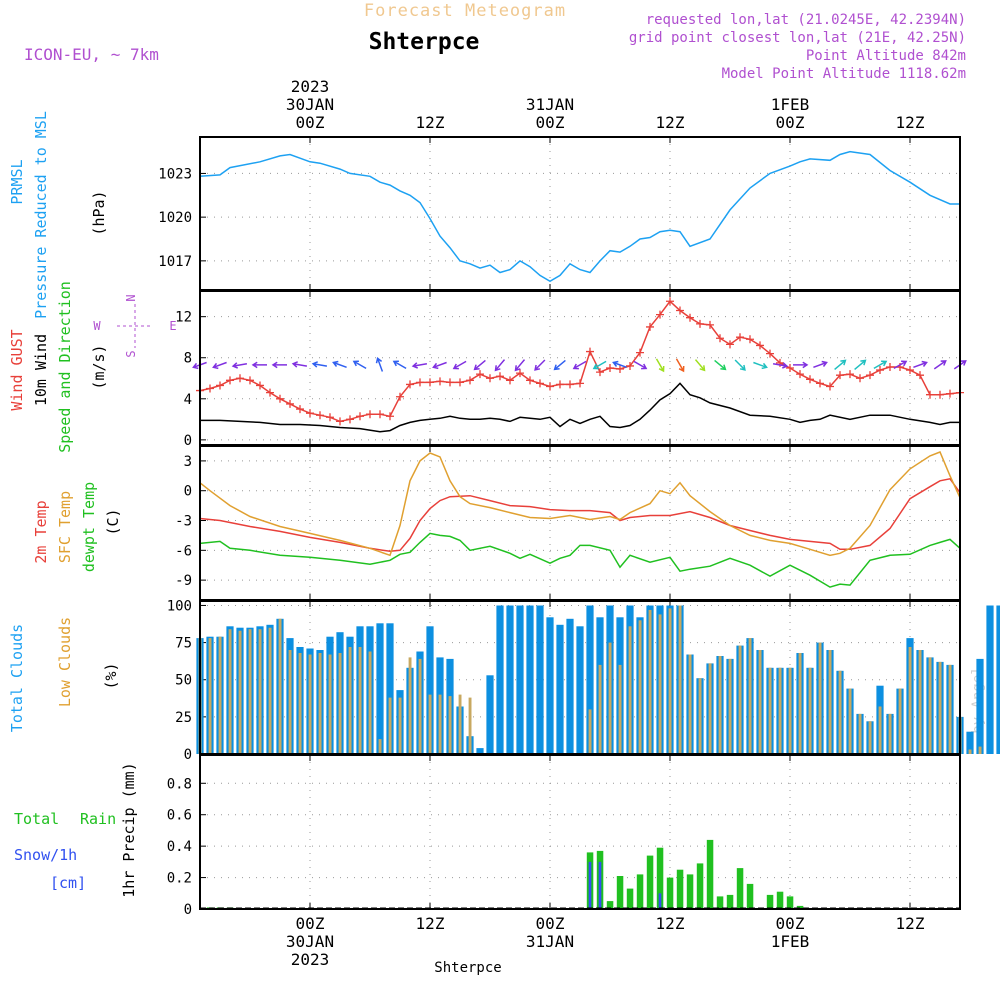 This screenshot has height=1000, width=1000. Describe the element at coordinates (310, 86) in the screenshot. I see `top-time-label: 2023` at that location.